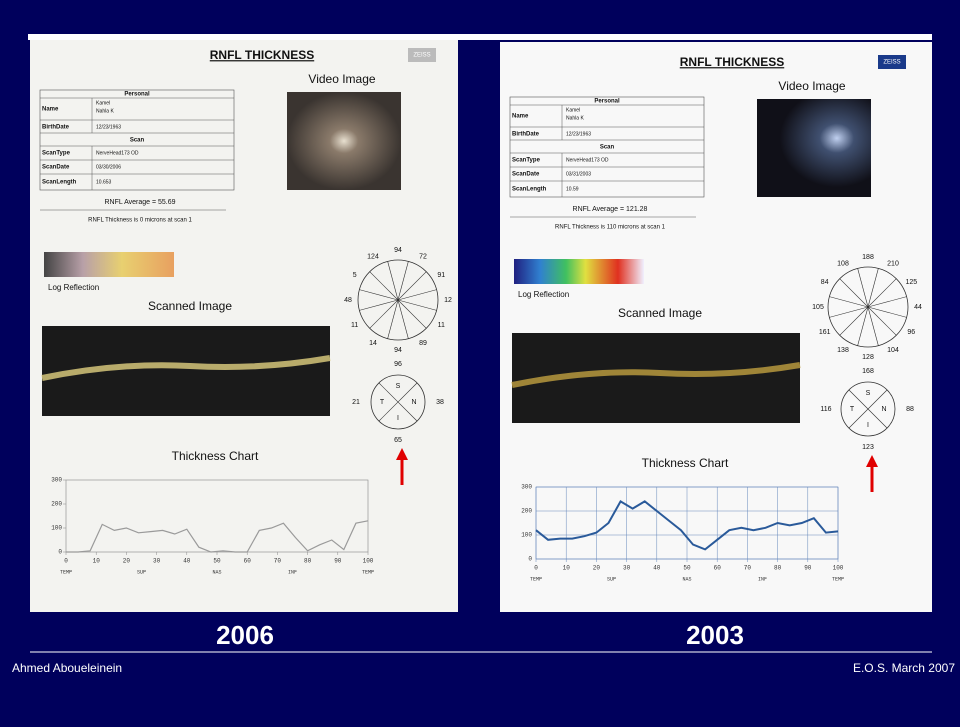 The width and height of the screenshot is (960, 727). What do you see at coordinates (398, 250) in the screenshot?
I see `clock-value: 94` at bounding box center [398, 250].